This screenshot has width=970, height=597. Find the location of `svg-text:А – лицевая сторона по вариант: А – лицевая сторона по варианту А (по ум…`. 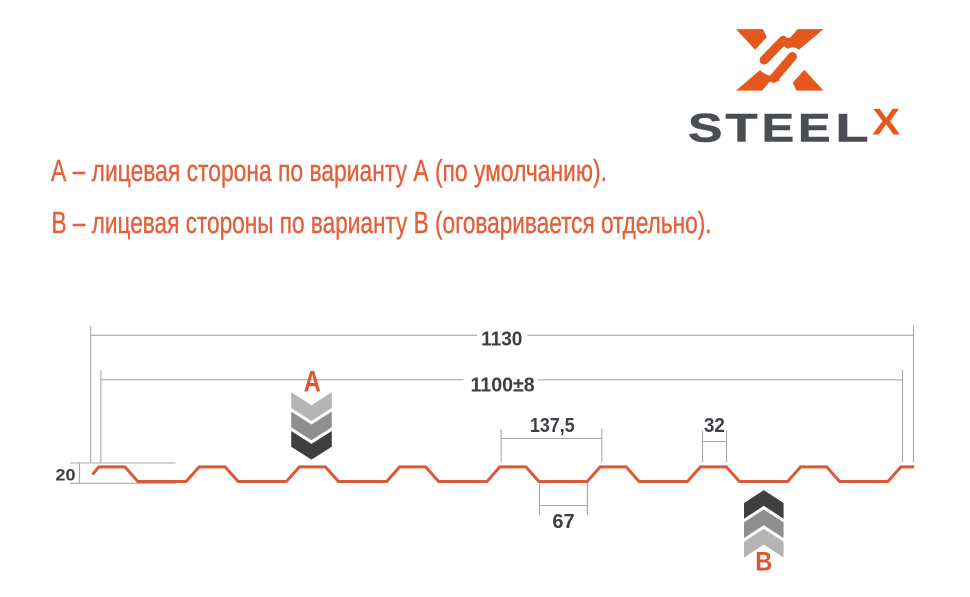

svg-text:А – лицевая сторона по вариант: А – лицевая сторона по варианту А (по ум… is located at coordinates (329, 171).